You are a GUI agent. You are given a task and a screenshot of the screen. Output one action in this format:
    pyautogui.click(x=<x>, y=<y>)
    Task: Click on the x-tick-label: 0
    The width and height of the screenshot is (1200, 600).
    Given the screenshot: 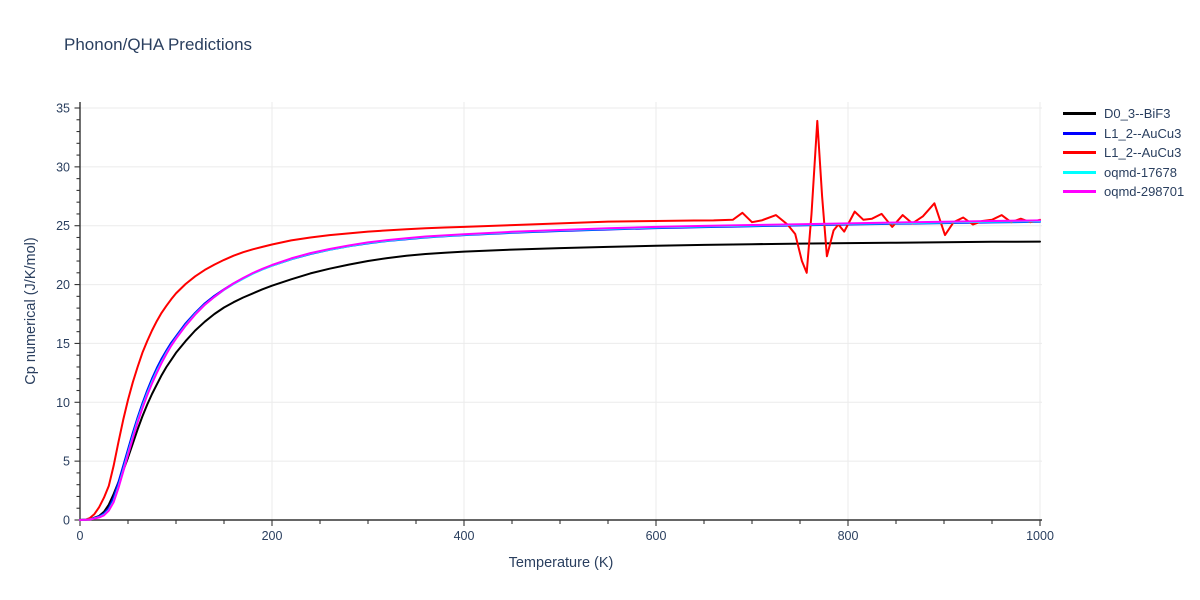 What is the action you would take?
    pyautogui.click(x=80, y=536)
    